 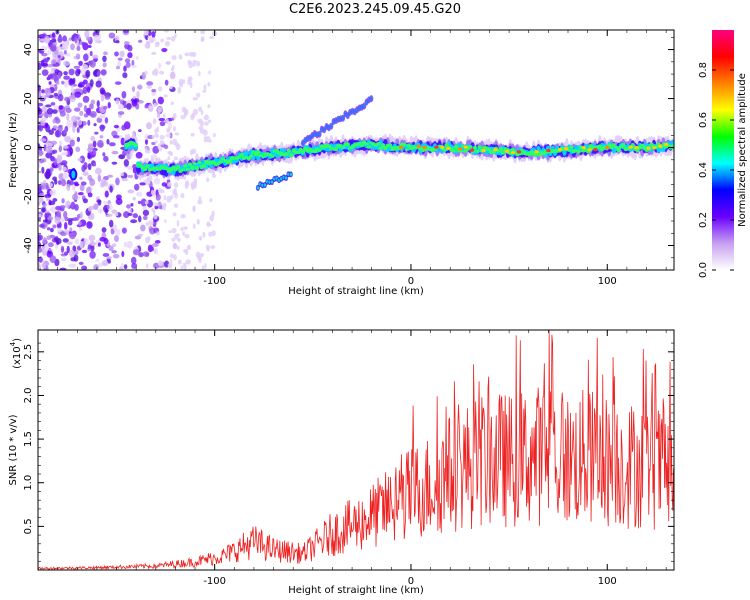 I want to click on spectrogram-noise, so click(x=128, y=150).